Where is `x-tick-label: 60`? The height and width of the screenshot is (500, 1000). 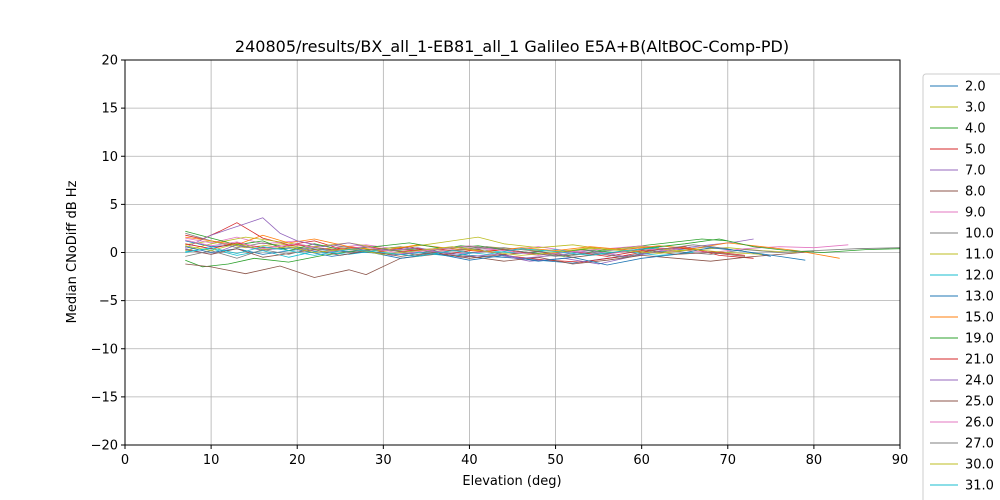
x-tick-label: 60 is located at coordinates (641, 460).